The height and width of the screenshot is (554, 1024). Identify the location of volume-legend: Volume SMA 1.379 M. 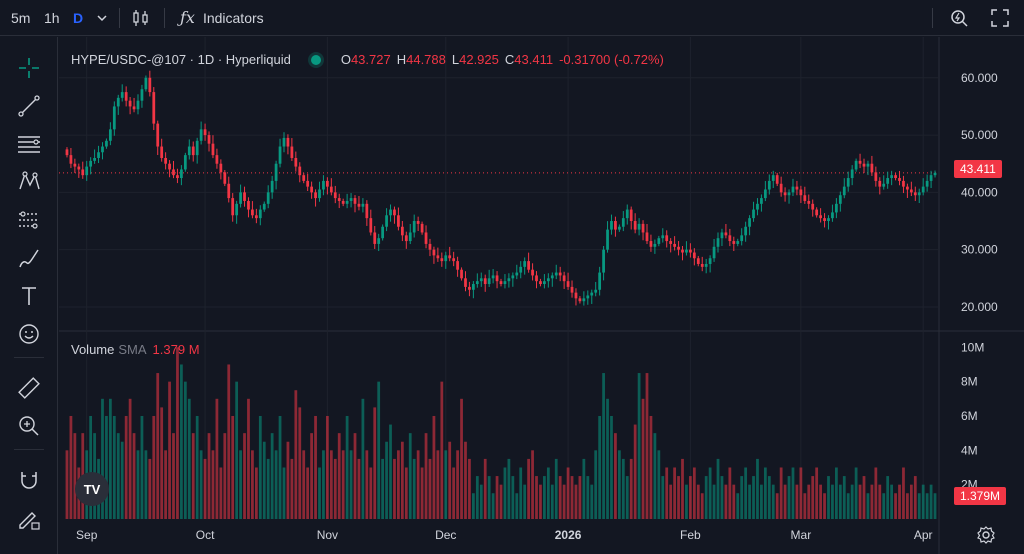
(135, 350).